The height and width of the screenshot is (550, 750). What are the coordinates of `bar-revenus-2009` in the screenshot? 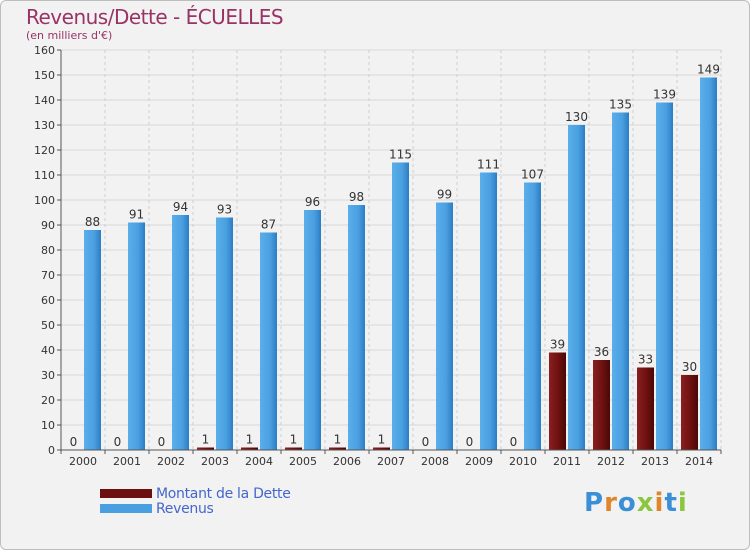 It's located at (488, 311).